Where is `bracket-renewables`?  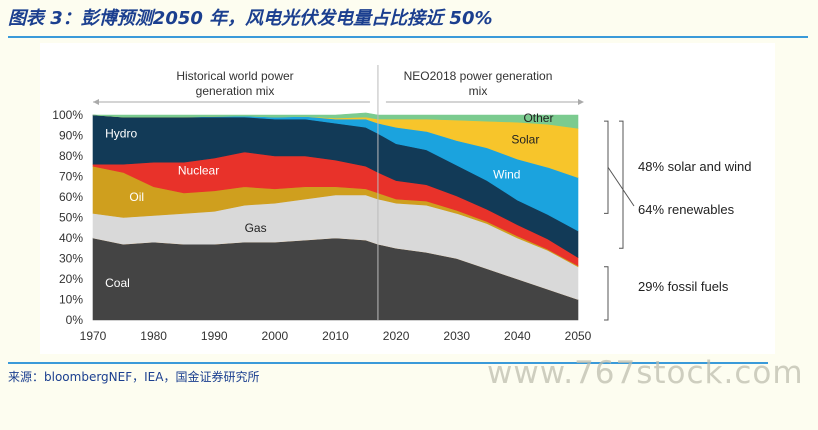
bracket-renewables is located at coordinates (621, 184).